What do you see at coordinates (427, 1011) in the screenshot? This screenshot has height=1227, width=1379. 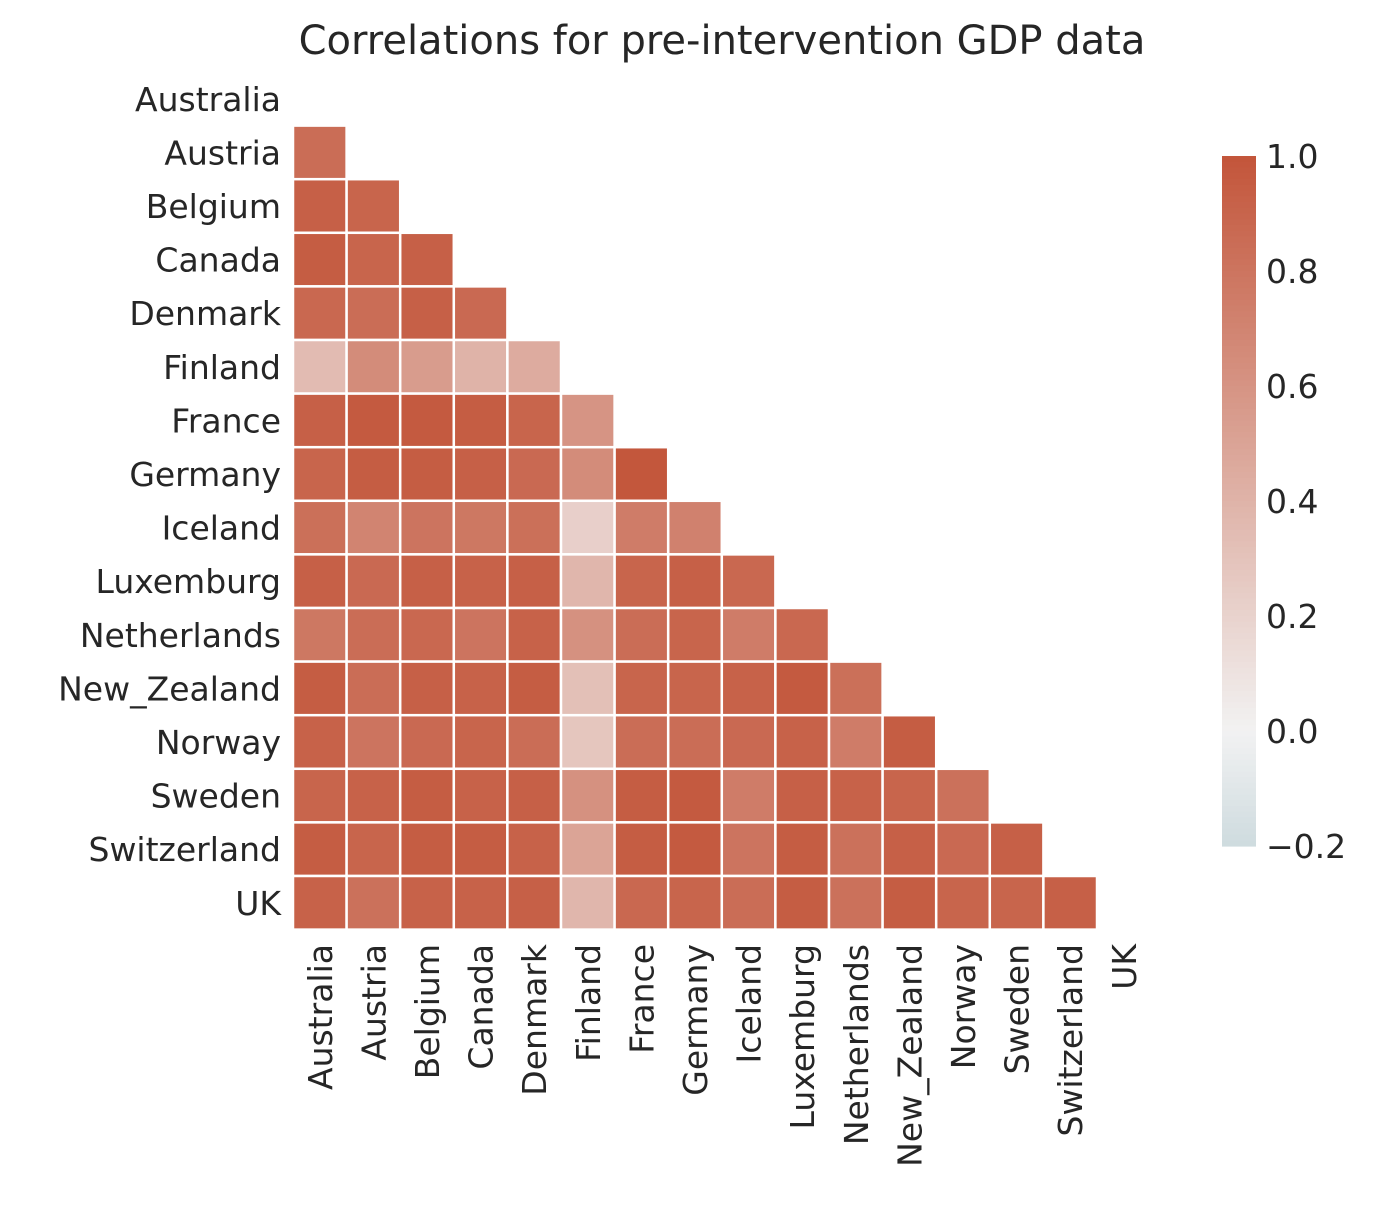 I see `x-tick-label: Belgium` at bounding box center [427, 1011].